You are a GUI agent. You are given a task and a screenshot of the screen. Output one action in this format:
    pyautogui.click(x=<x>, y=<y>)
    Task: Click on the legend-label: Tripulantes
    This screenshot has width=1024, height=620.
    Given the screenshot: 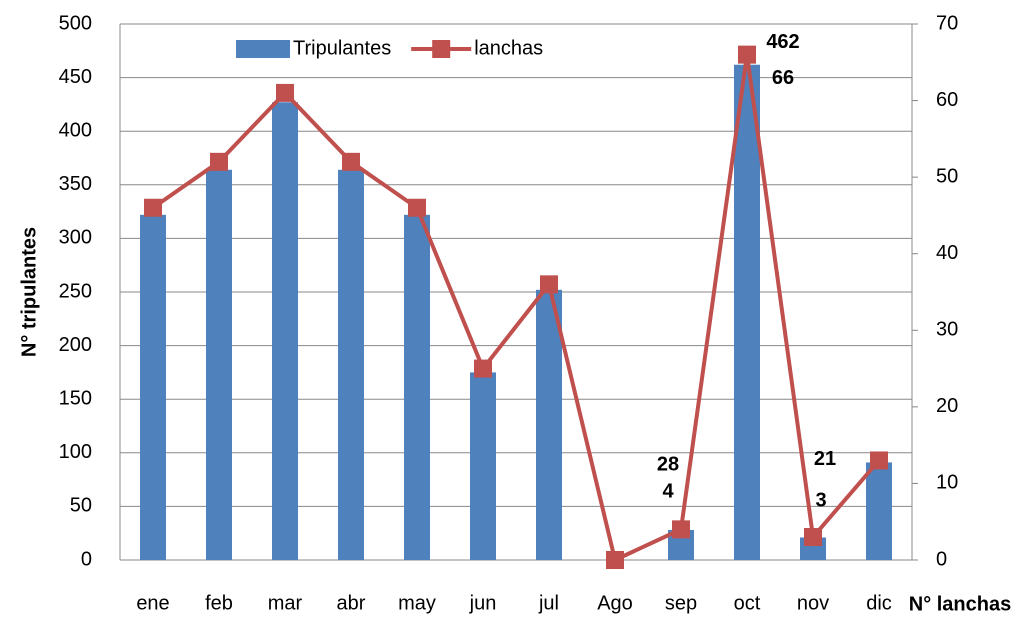 What is the action you would take?
    pyautogui.click(x=342, y=48)
    